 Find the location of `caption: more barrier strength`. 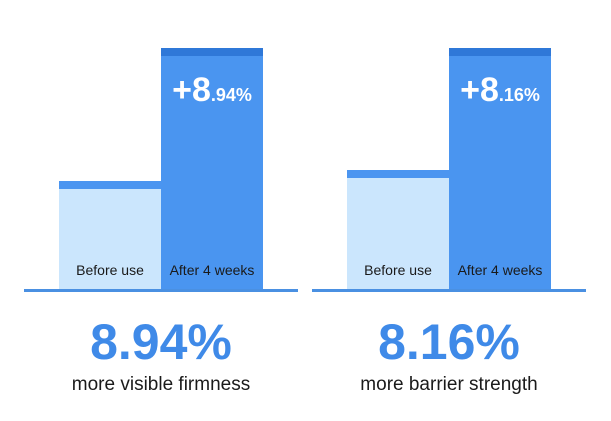

caption: more barrier strength is located at coordinates (449, 384).